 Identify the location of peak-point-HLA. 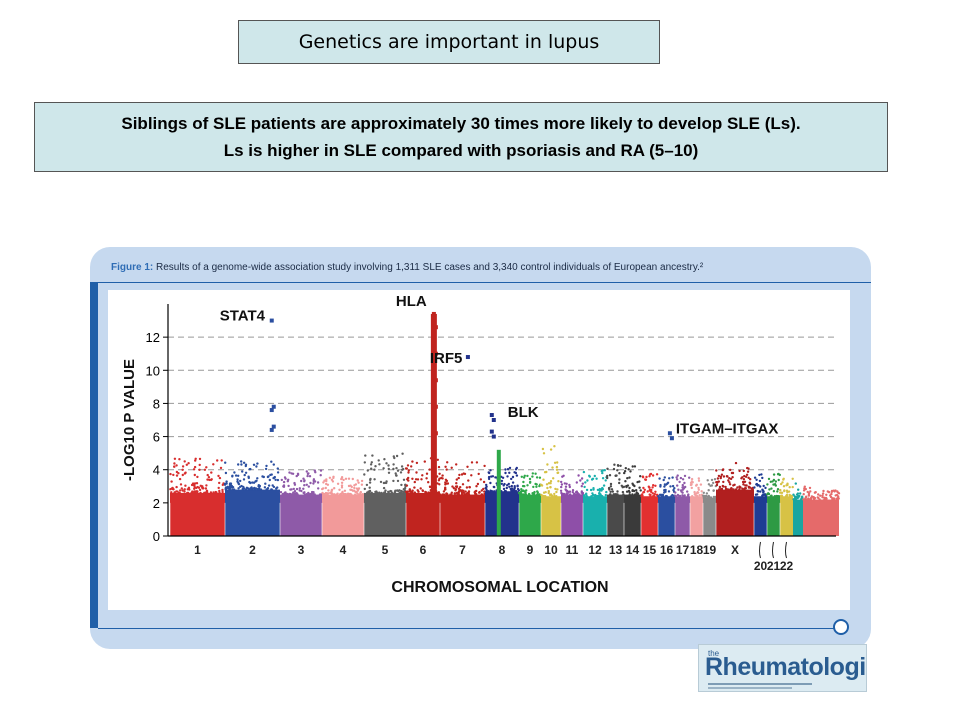
(435, 353).